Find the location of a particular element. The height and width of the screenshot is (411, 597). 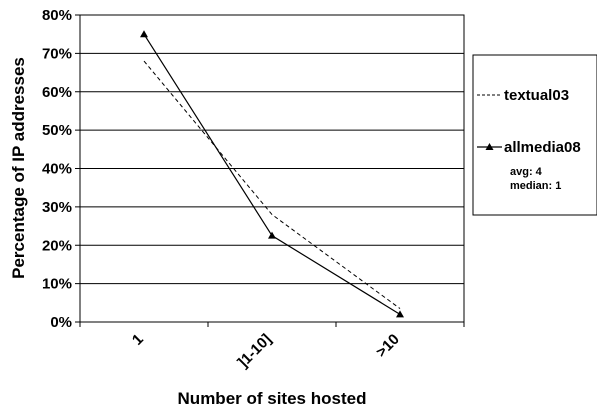

x-tick-label: 1 is located at coordinates (138, 340).